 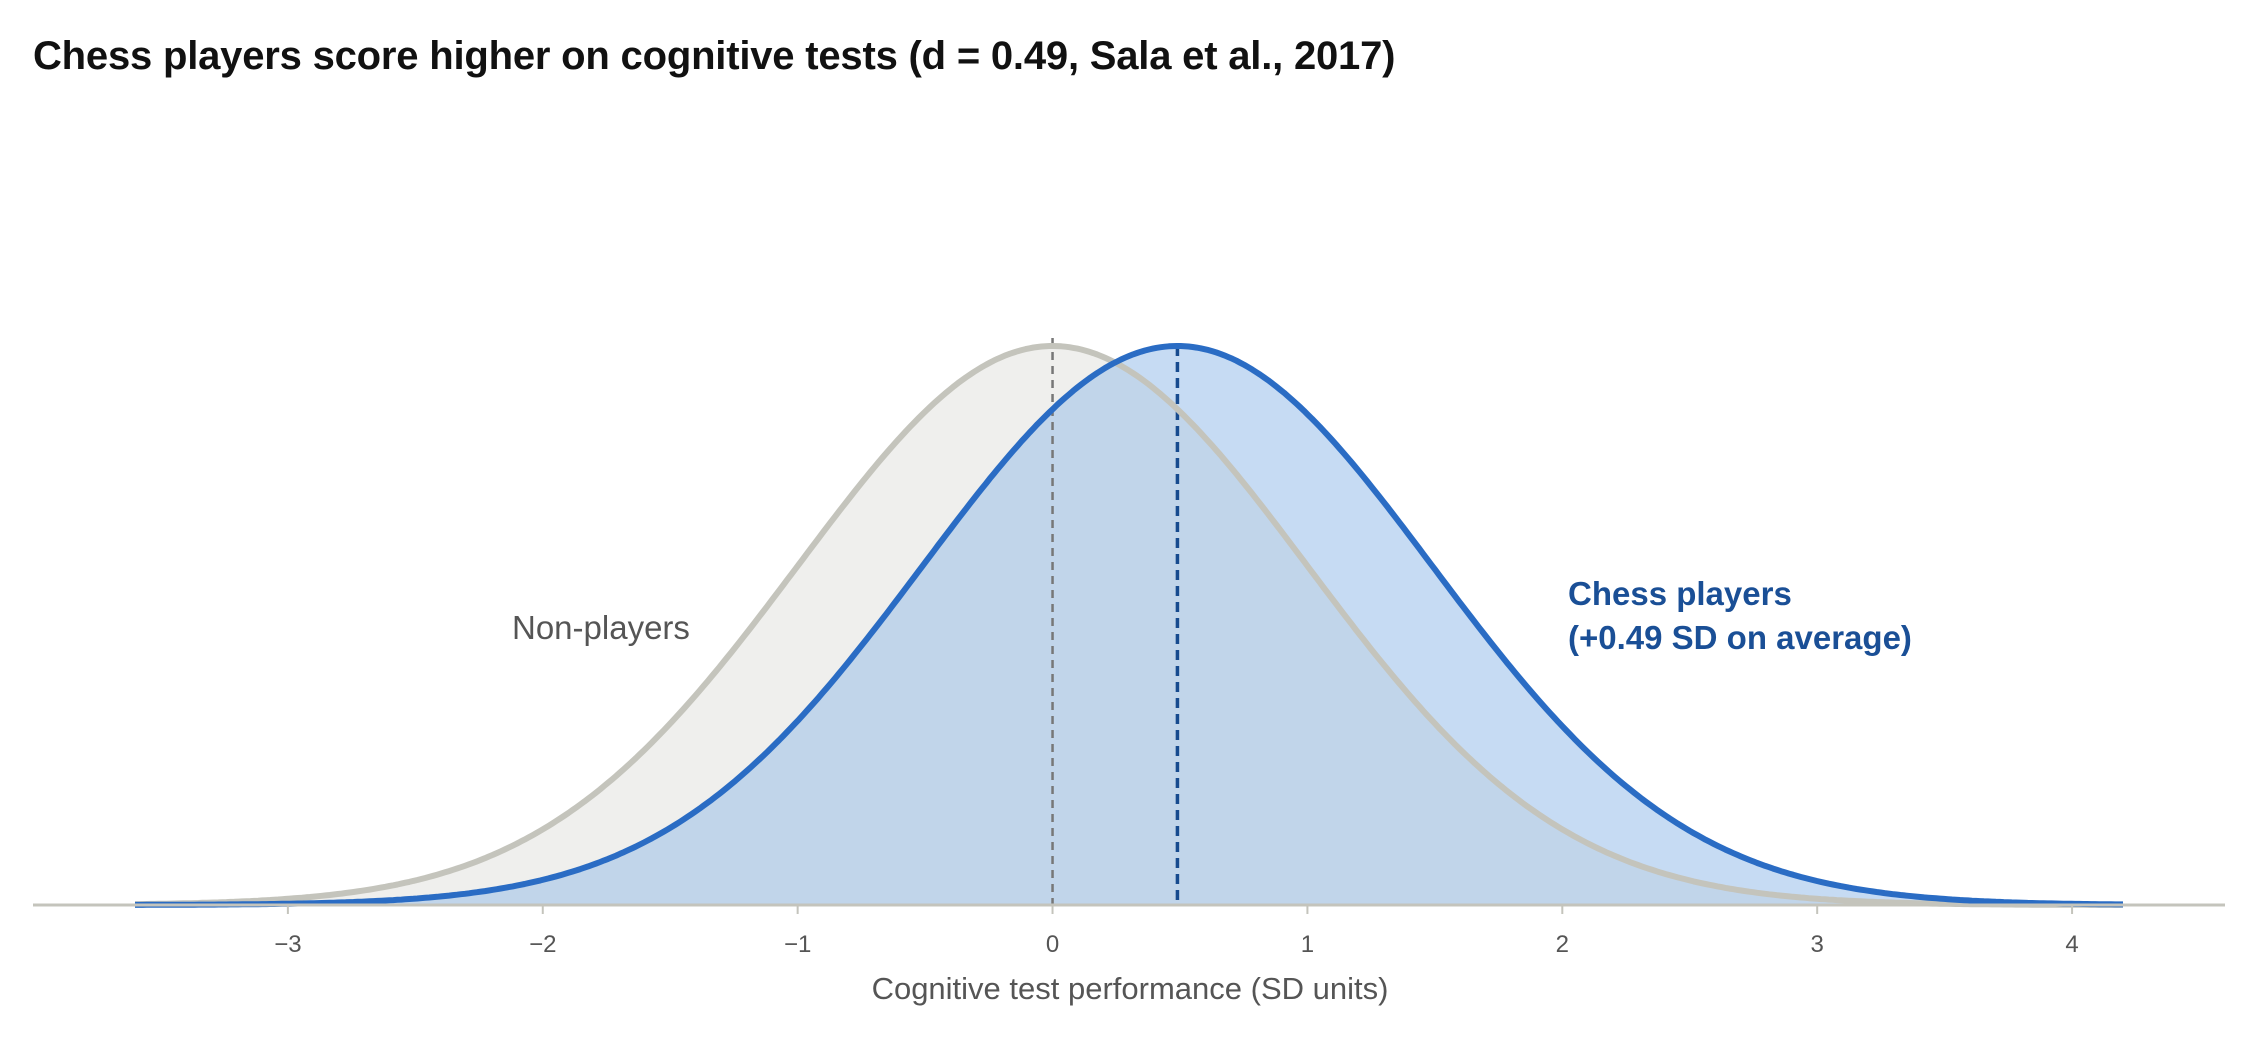 What do you see at coordinates (1817, 944) in the screenshot?
I see `x-tick-label: 3` at bounding box center [1817, 944].